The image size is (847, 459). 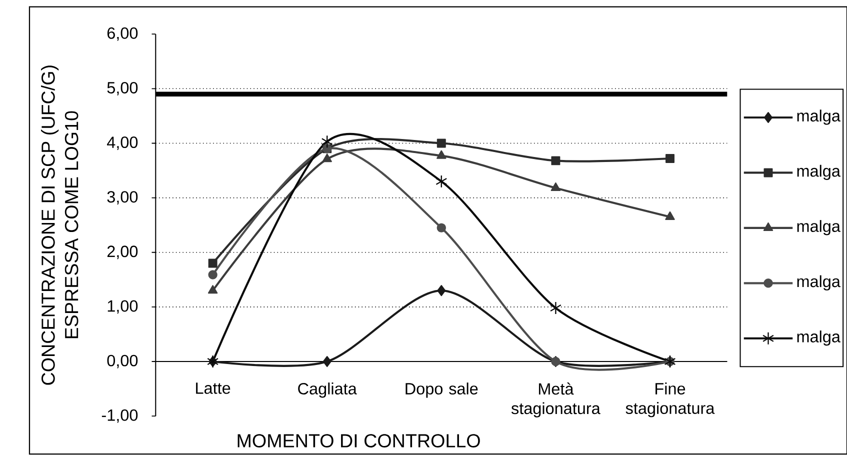 What do you see at coordinates (122, 34) in the screenshot?
I see `y-tick-label: 6,00` at bounding box center [122, 34].